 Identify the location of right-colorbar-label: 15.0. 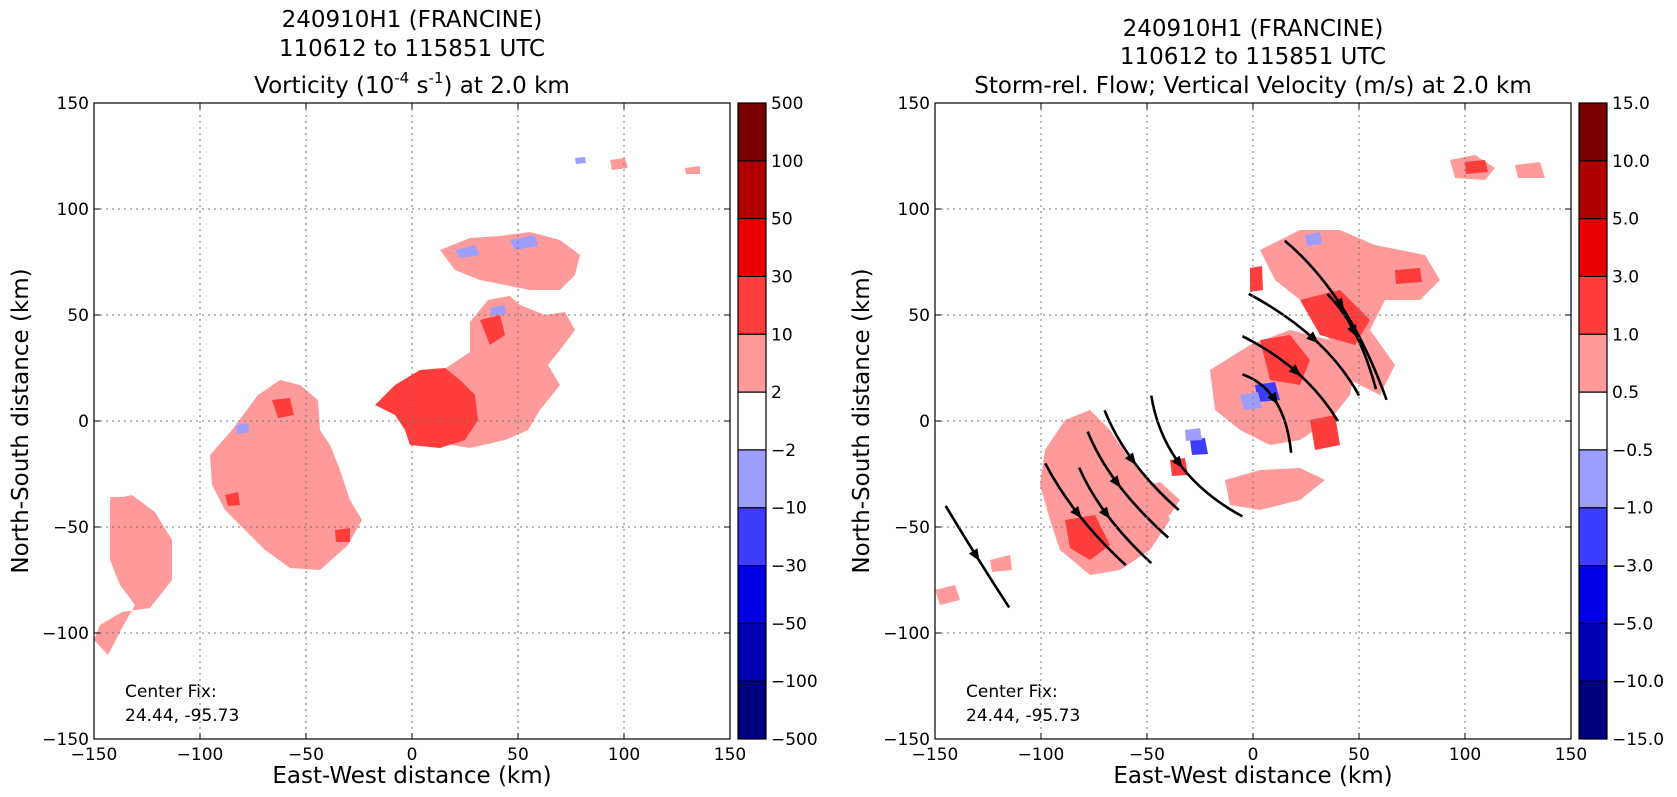
(1631, 104).